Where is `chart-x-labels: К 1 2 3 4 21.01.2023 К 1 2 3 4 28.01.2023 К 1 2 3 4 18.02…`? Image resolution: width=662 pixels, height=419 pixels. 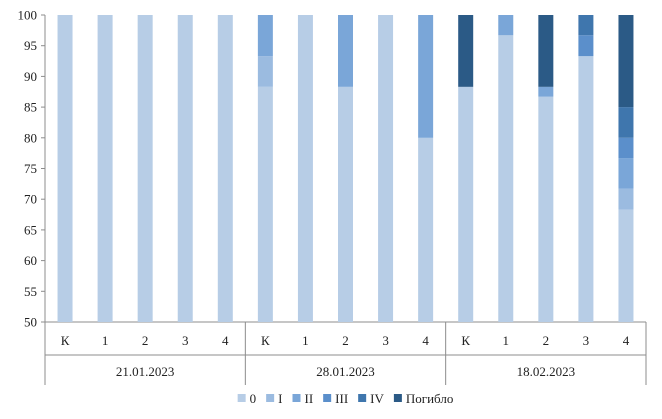
chart-x-labels: К 1 2 3 4 21.01.2023 К 1 2 3 4 28.01.2023 К 1 2 3 4 18.02… is located at coordinates (345, 356).